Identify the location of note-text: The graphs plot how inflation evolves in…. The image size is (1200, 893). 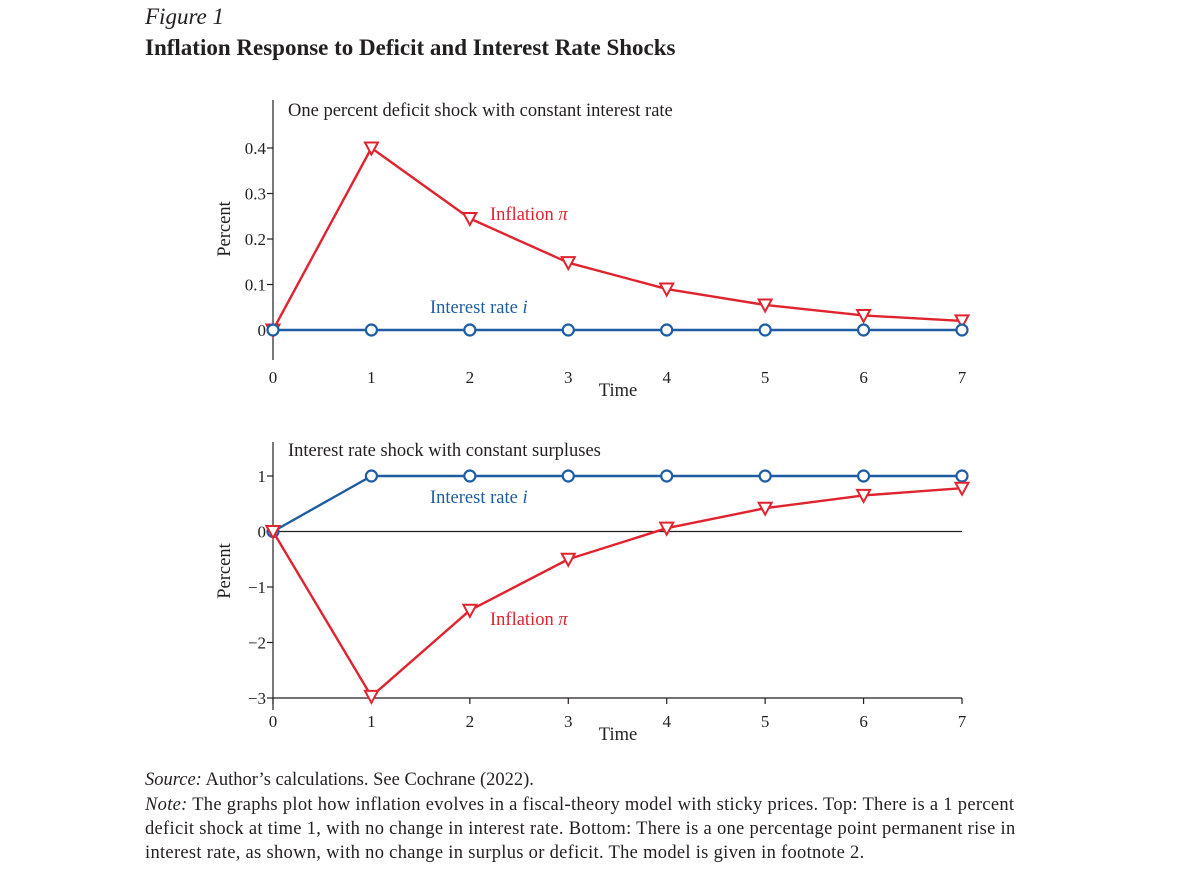
(580, 829).